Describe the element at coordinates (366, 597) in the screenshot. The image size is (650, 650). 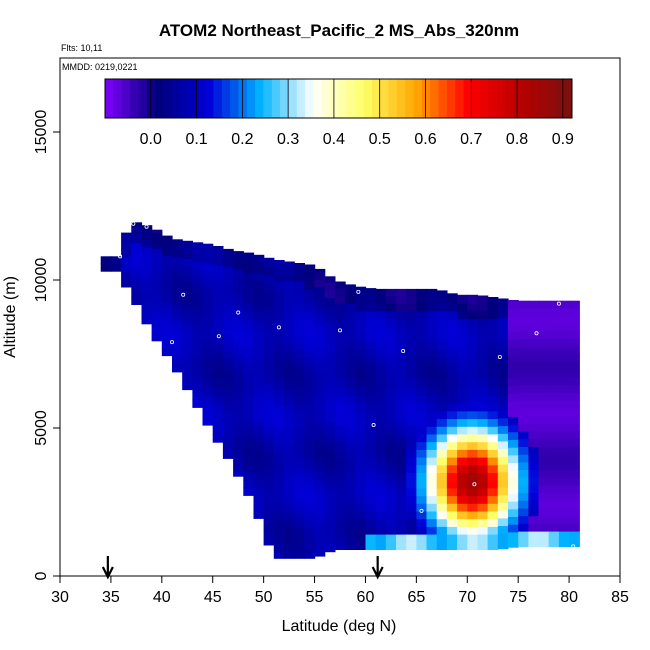
I see `x-tick-label: 60` at that location.